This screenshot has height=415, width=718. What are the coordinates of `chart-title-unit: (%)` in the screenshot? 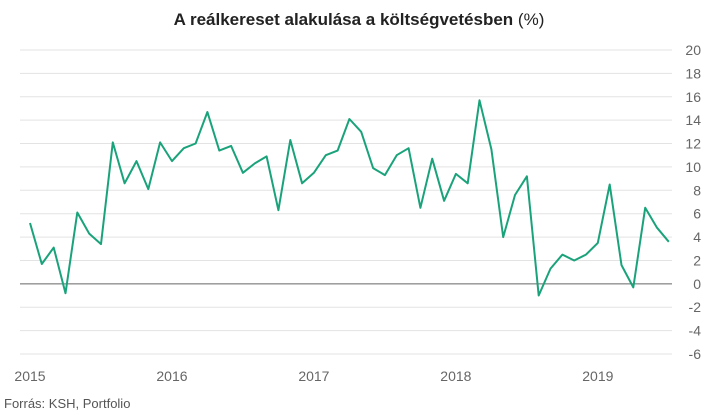 It's located at (531, 19).